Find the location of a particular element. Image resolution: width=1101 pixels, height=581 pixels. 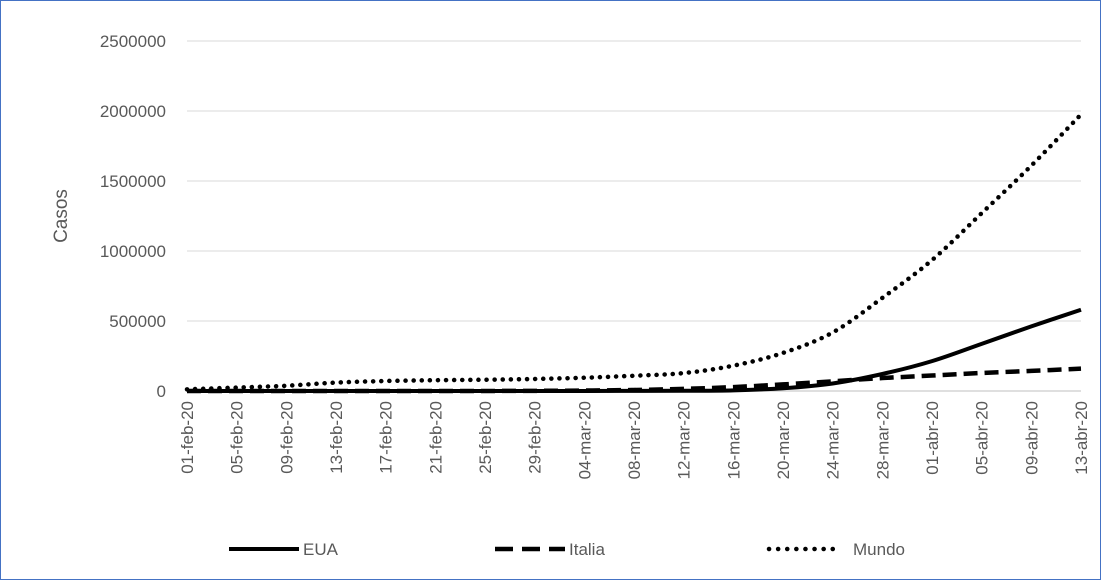

x-tick-label: 17-feb-20 is located at coordinates (386, 437).